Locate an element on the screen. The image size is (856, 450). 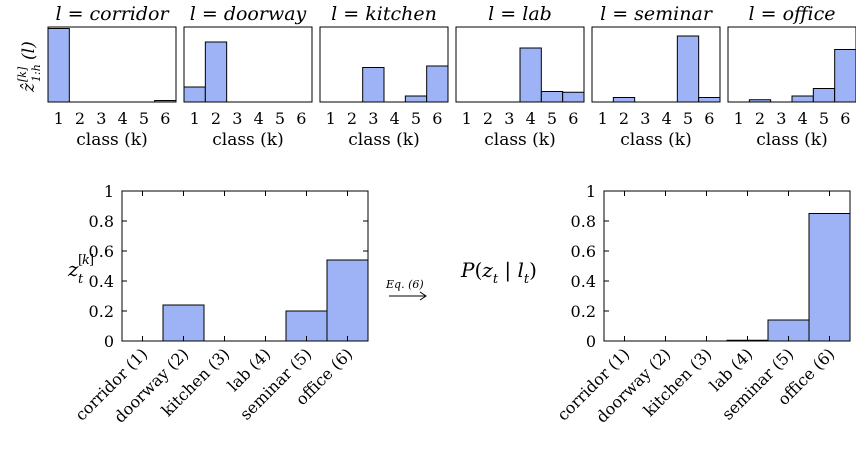
panel-corridor: l = corridor 1 2 3 4 5 6 class (k) is located at coordinates (112, 76).